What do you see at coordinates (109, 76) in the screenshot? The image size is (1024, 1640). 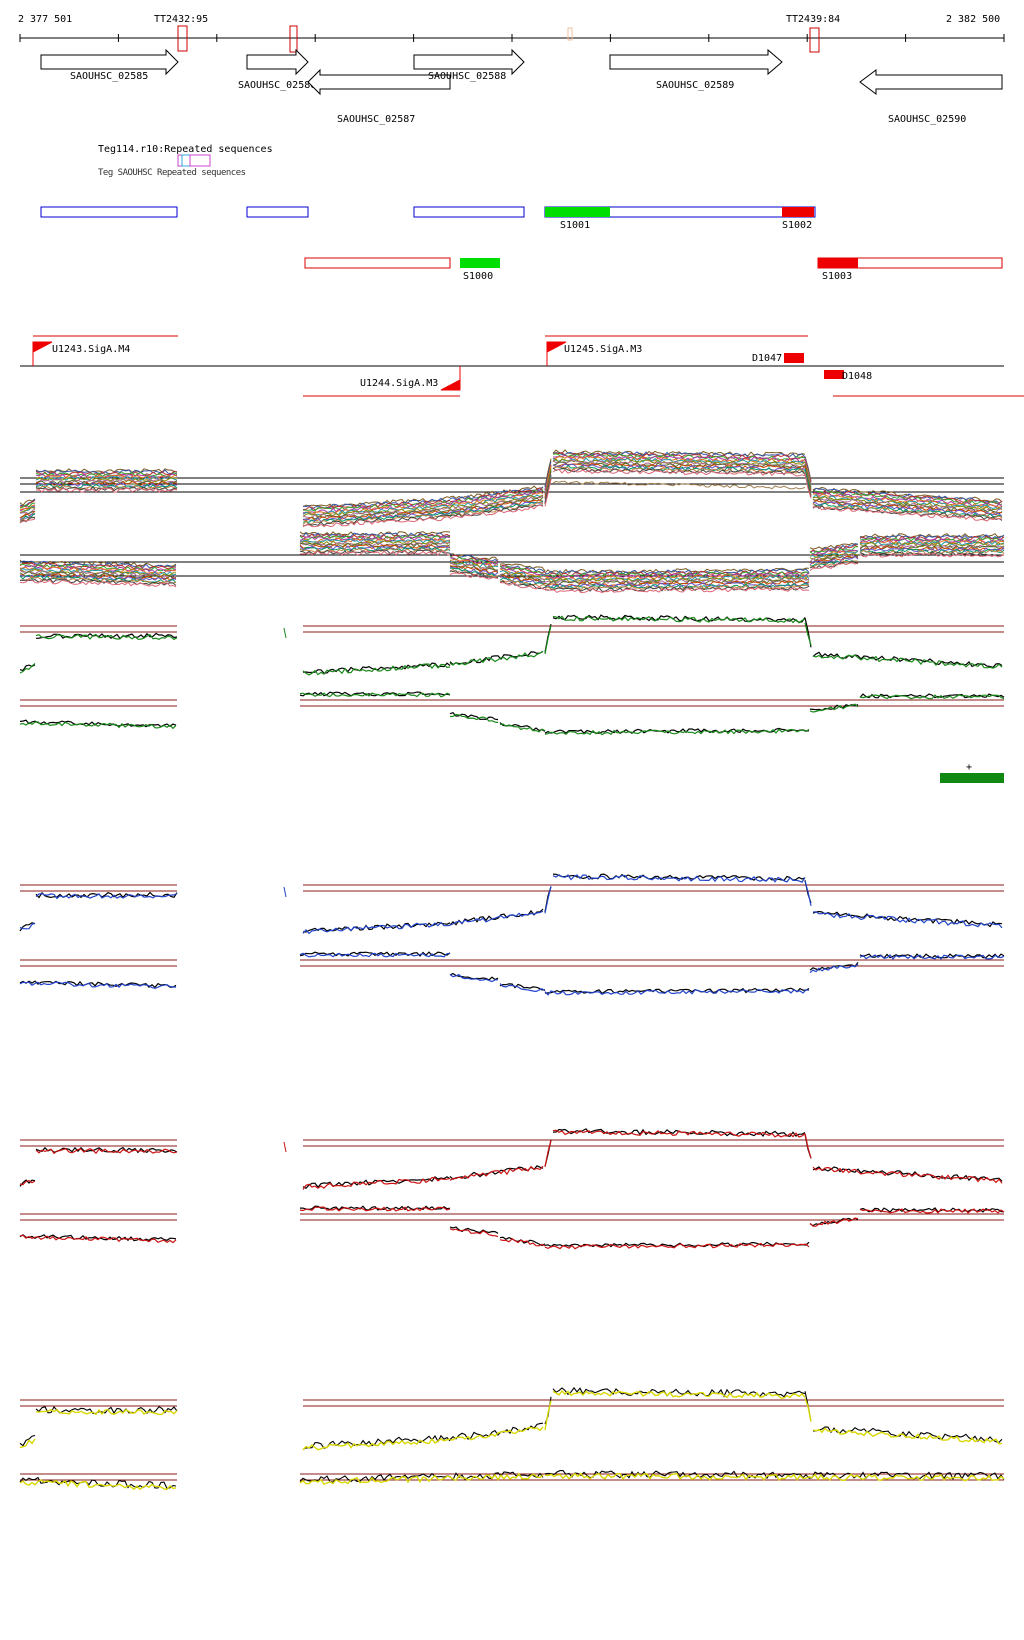 I see `gene-label-02585: SAOUHSC_02585` at bounding box center [109, 76].